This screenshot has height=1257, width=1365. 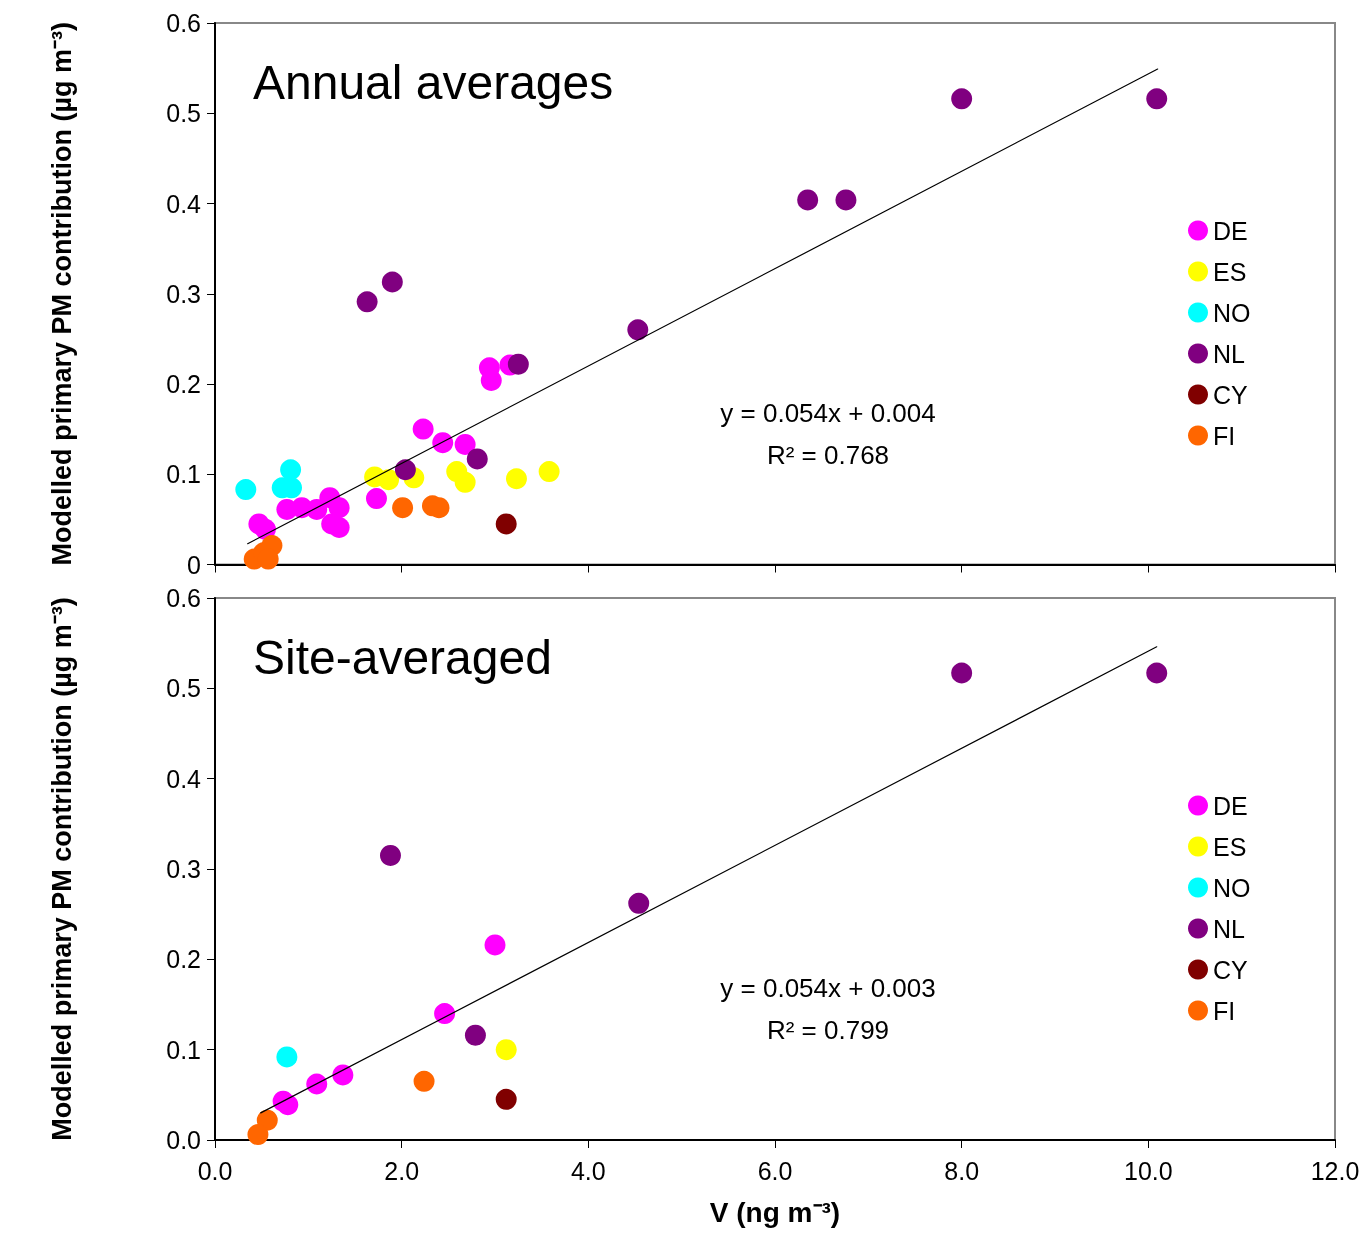 What do you see at coordinates (828, 455) in the screenshot?
I see `annotation: R² = 0.768` at bounding box center [828, 455].